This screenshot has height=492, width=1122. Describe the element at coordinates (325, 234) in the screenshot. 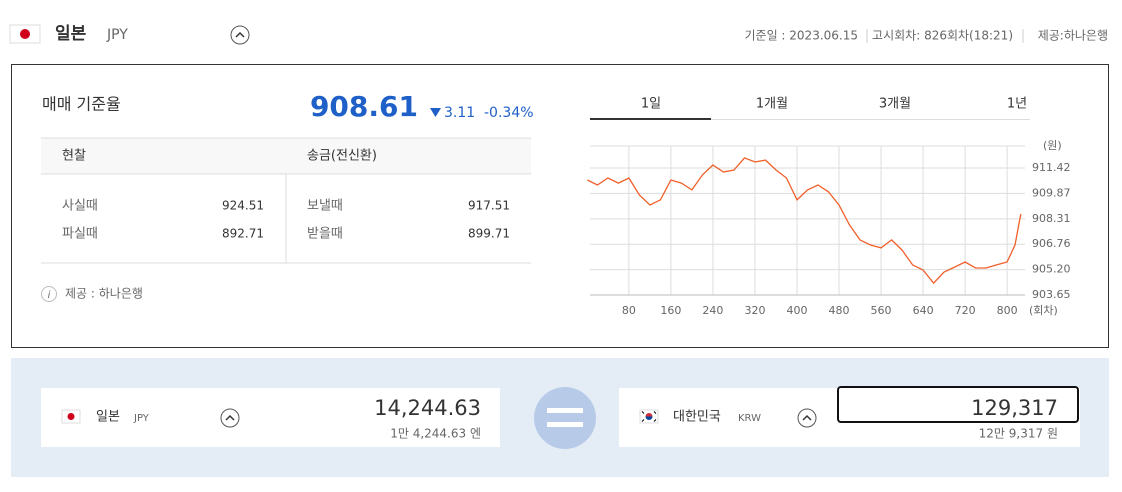

I see `cell-label: 받을때` at that location.